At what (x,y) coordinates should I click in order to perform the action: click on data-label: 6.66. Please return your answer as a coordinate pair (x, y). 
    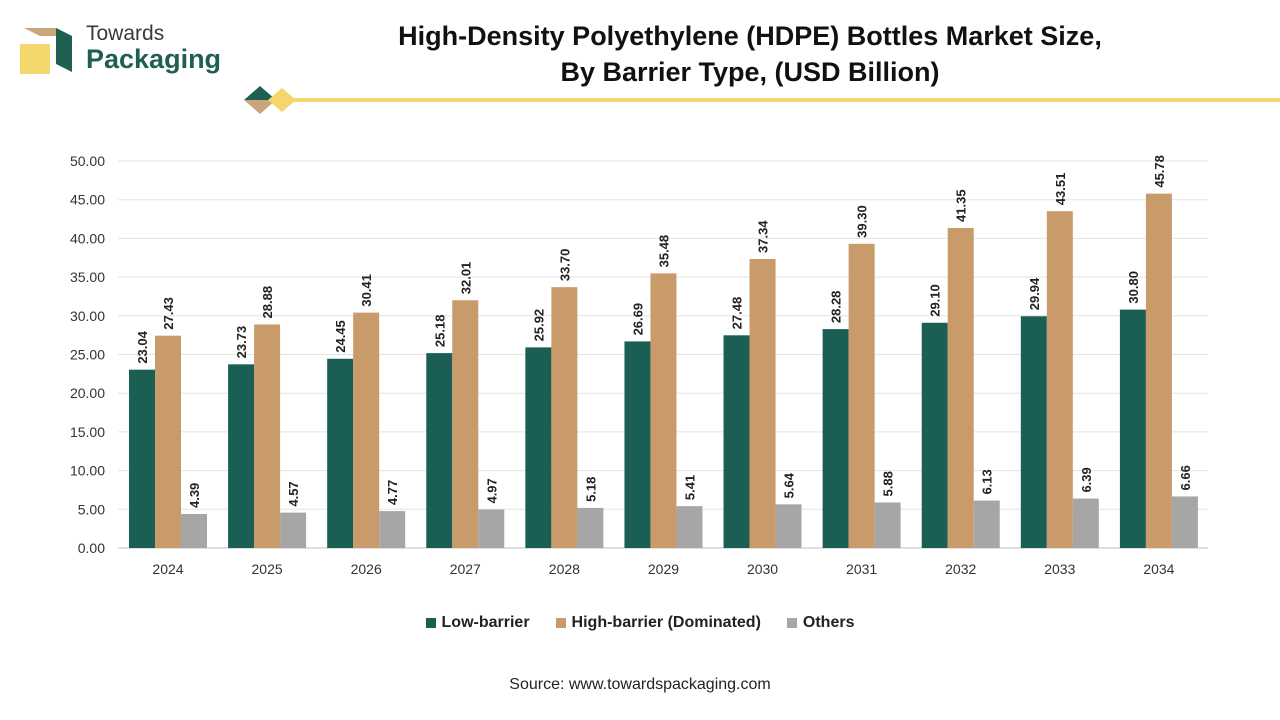
    Looking at the image, I should click on (1185, 477).